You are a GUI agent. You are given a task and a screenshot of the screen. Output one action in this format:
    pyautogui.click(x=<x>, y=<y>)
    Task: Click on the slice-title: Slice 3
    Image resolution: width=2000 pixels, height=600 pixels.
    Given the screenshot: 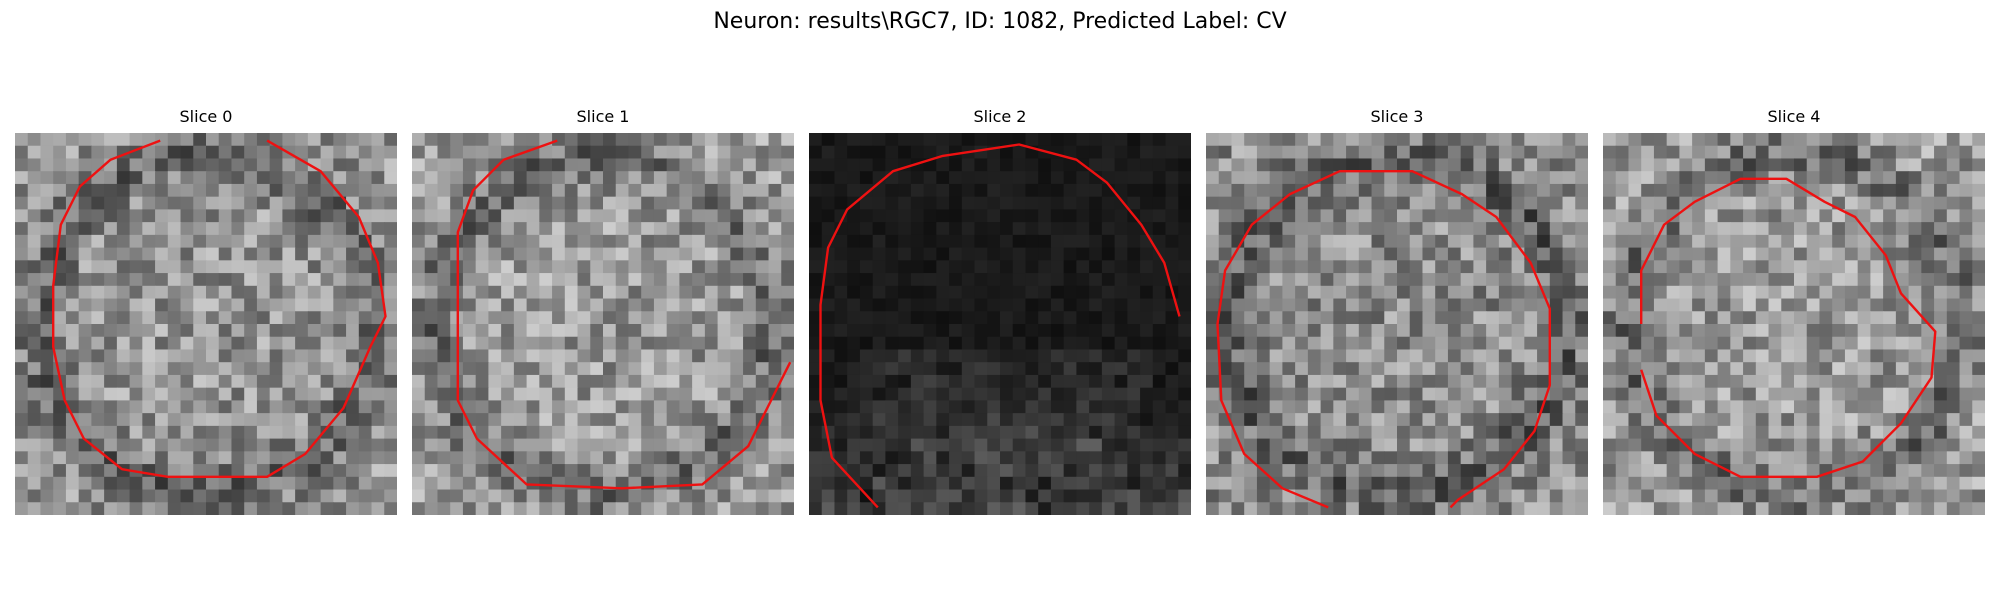 What is the action you would take?
    pyautogui.click(x=1397, y=117)
    